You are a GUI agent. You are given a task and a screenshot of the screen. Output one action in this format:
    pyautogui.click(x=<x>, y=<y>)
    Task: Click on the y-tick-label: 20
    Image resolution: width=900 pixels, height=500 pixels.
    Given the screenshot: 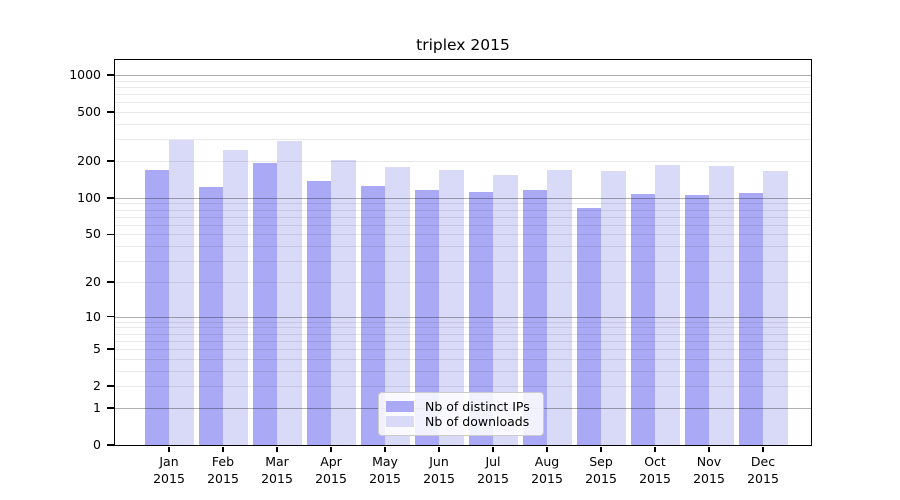 What is the action you would take?
    pyautogui.click(x=93, y=281)
    